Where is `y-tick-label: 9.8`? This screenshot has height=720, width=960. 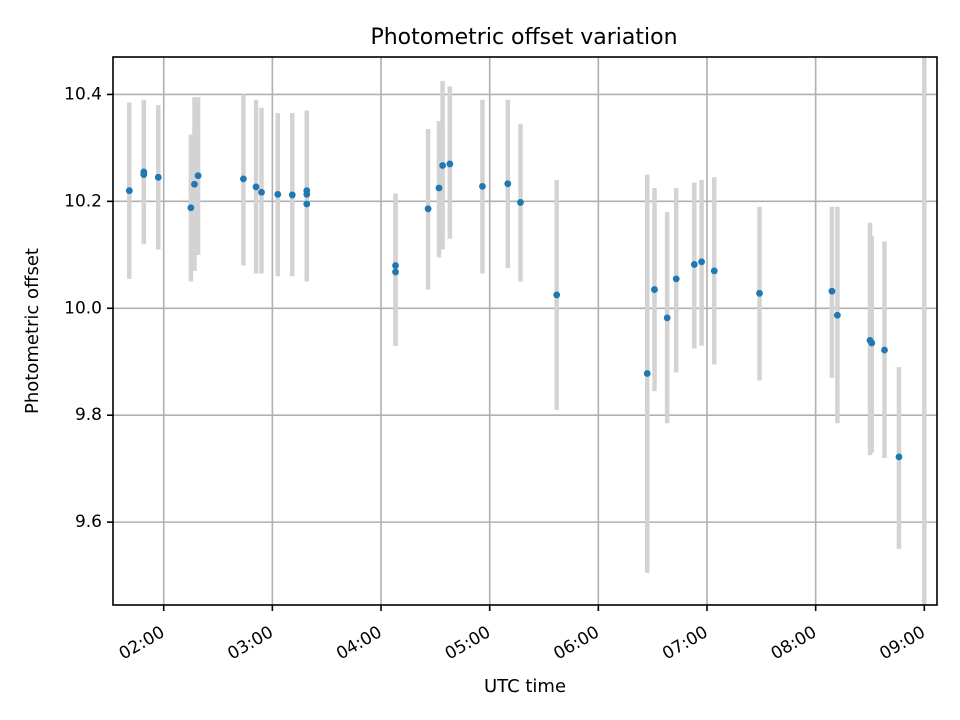
y-tick-label: 9.8 is located at coordinates (88, 415).